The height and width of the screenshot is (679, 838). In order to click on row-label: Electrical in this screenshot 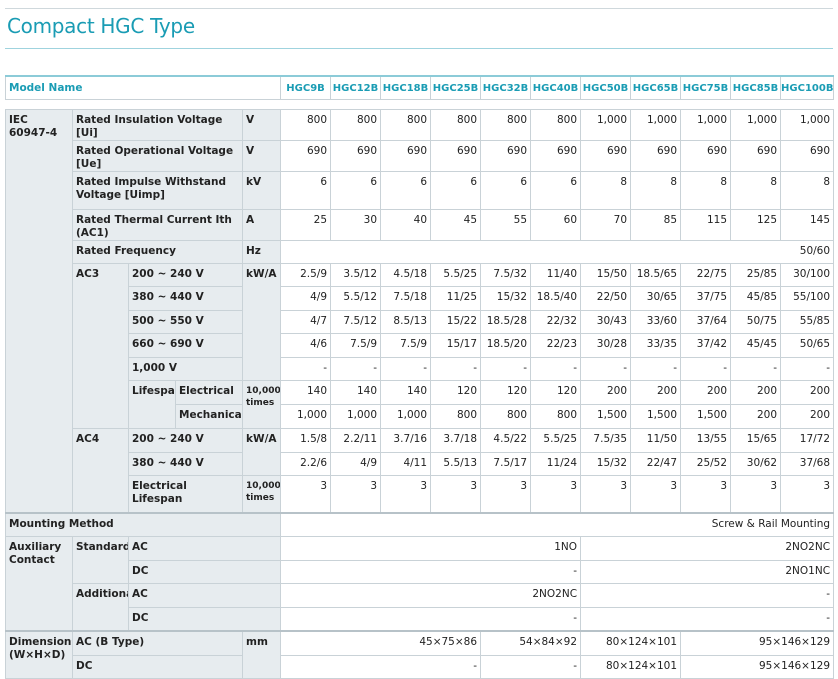, I will do `click(209, 393)`.